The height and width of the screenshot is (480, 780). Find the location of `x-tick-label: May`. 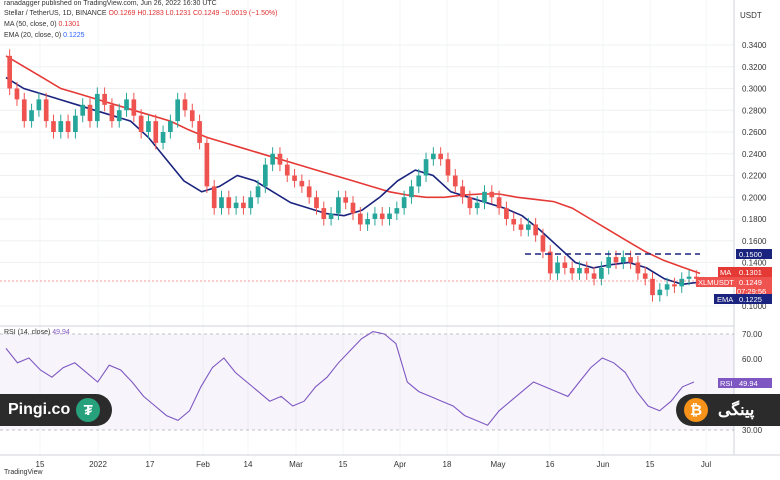

x-tick-label: May is located at coordinates (497, 464).